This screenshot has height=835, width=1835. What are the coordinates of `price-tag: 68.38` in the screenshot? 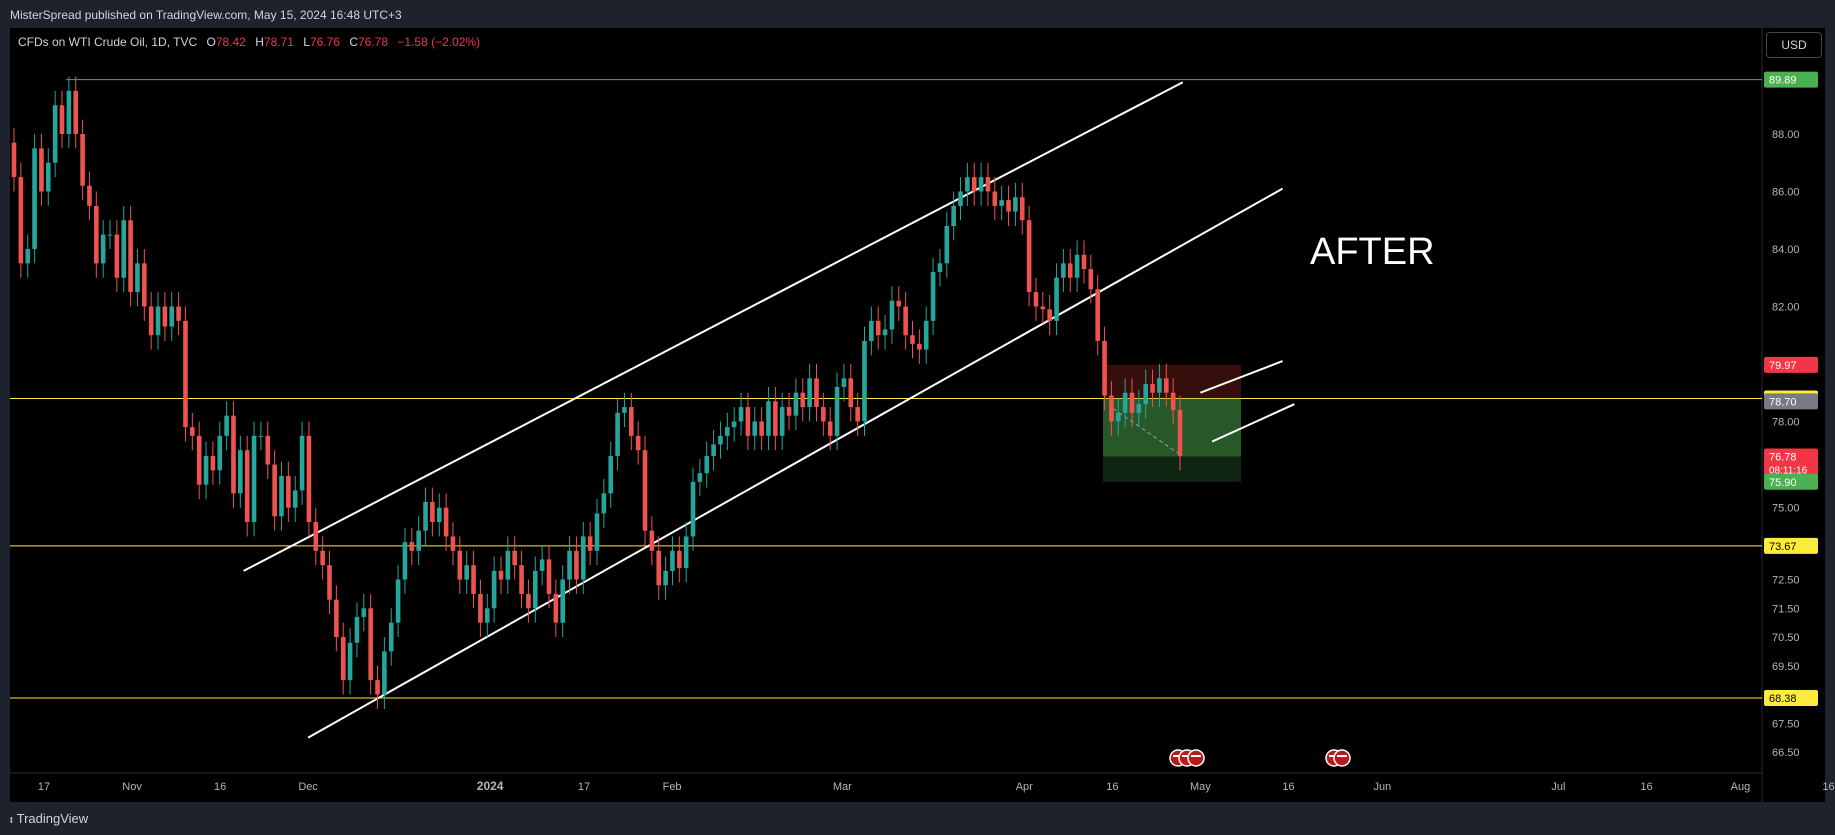 It's located at (1791, 697).